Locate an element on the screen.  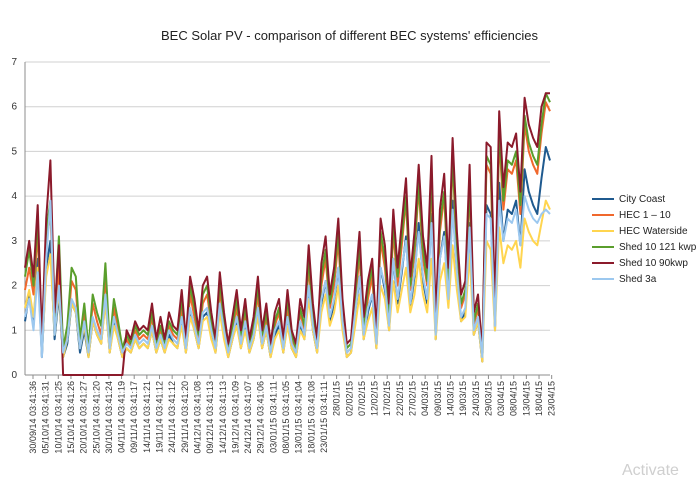
x-tick-label: 24/11/14 03:41:12 is located at coordinates (172, 417).